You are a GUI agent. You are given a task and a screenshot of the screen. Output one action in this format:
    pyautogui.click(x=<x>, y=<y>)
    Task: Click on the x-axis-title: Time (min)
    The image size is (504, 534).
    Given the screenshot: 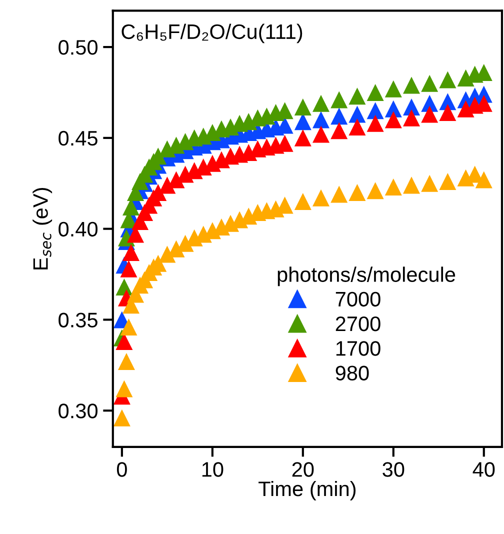 What is the action you would take?
    pyautogui.click(x=307, y=490)
    